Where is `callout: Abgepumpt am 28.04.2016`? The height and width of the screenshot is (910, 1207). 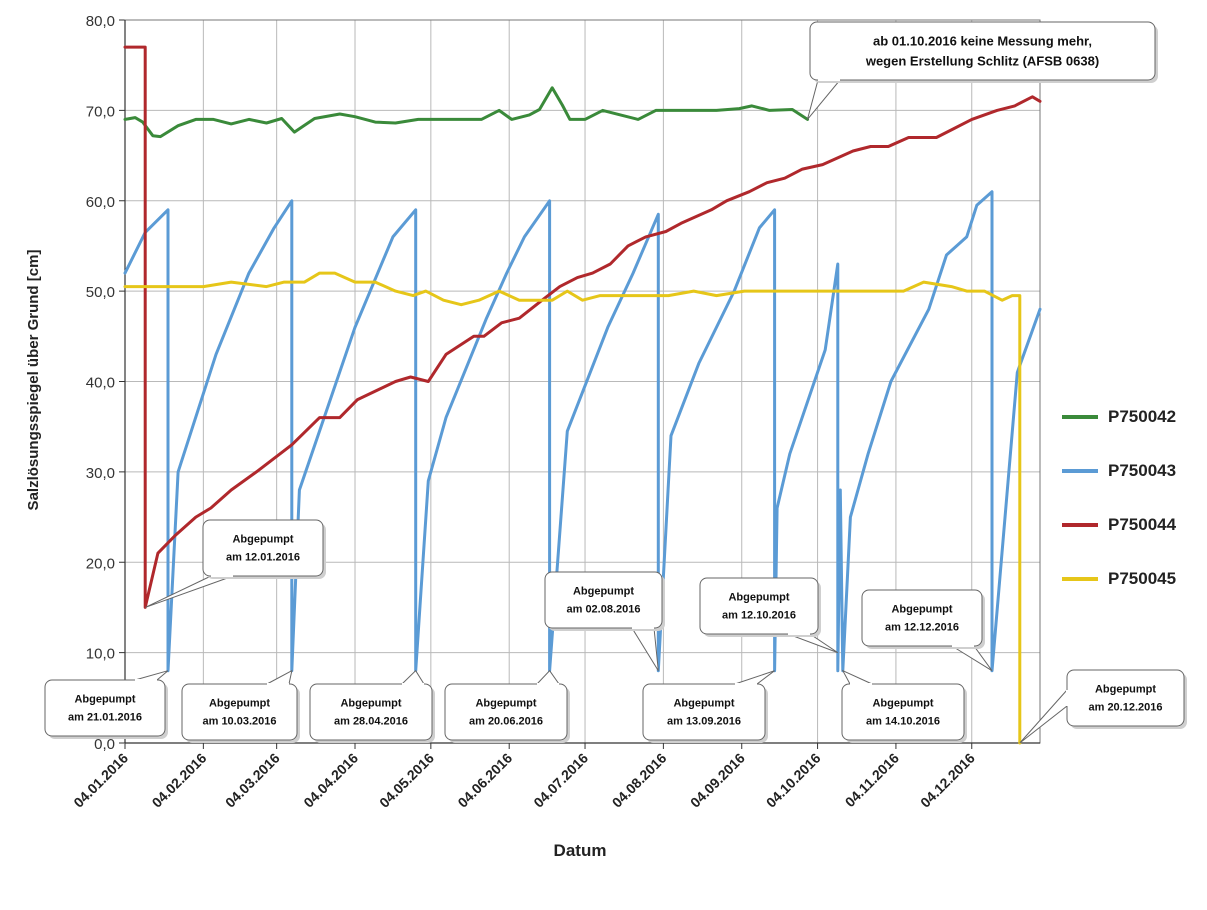 callout: Abgepumpt am 28.04.2016 is located at coordinates (372, 706).